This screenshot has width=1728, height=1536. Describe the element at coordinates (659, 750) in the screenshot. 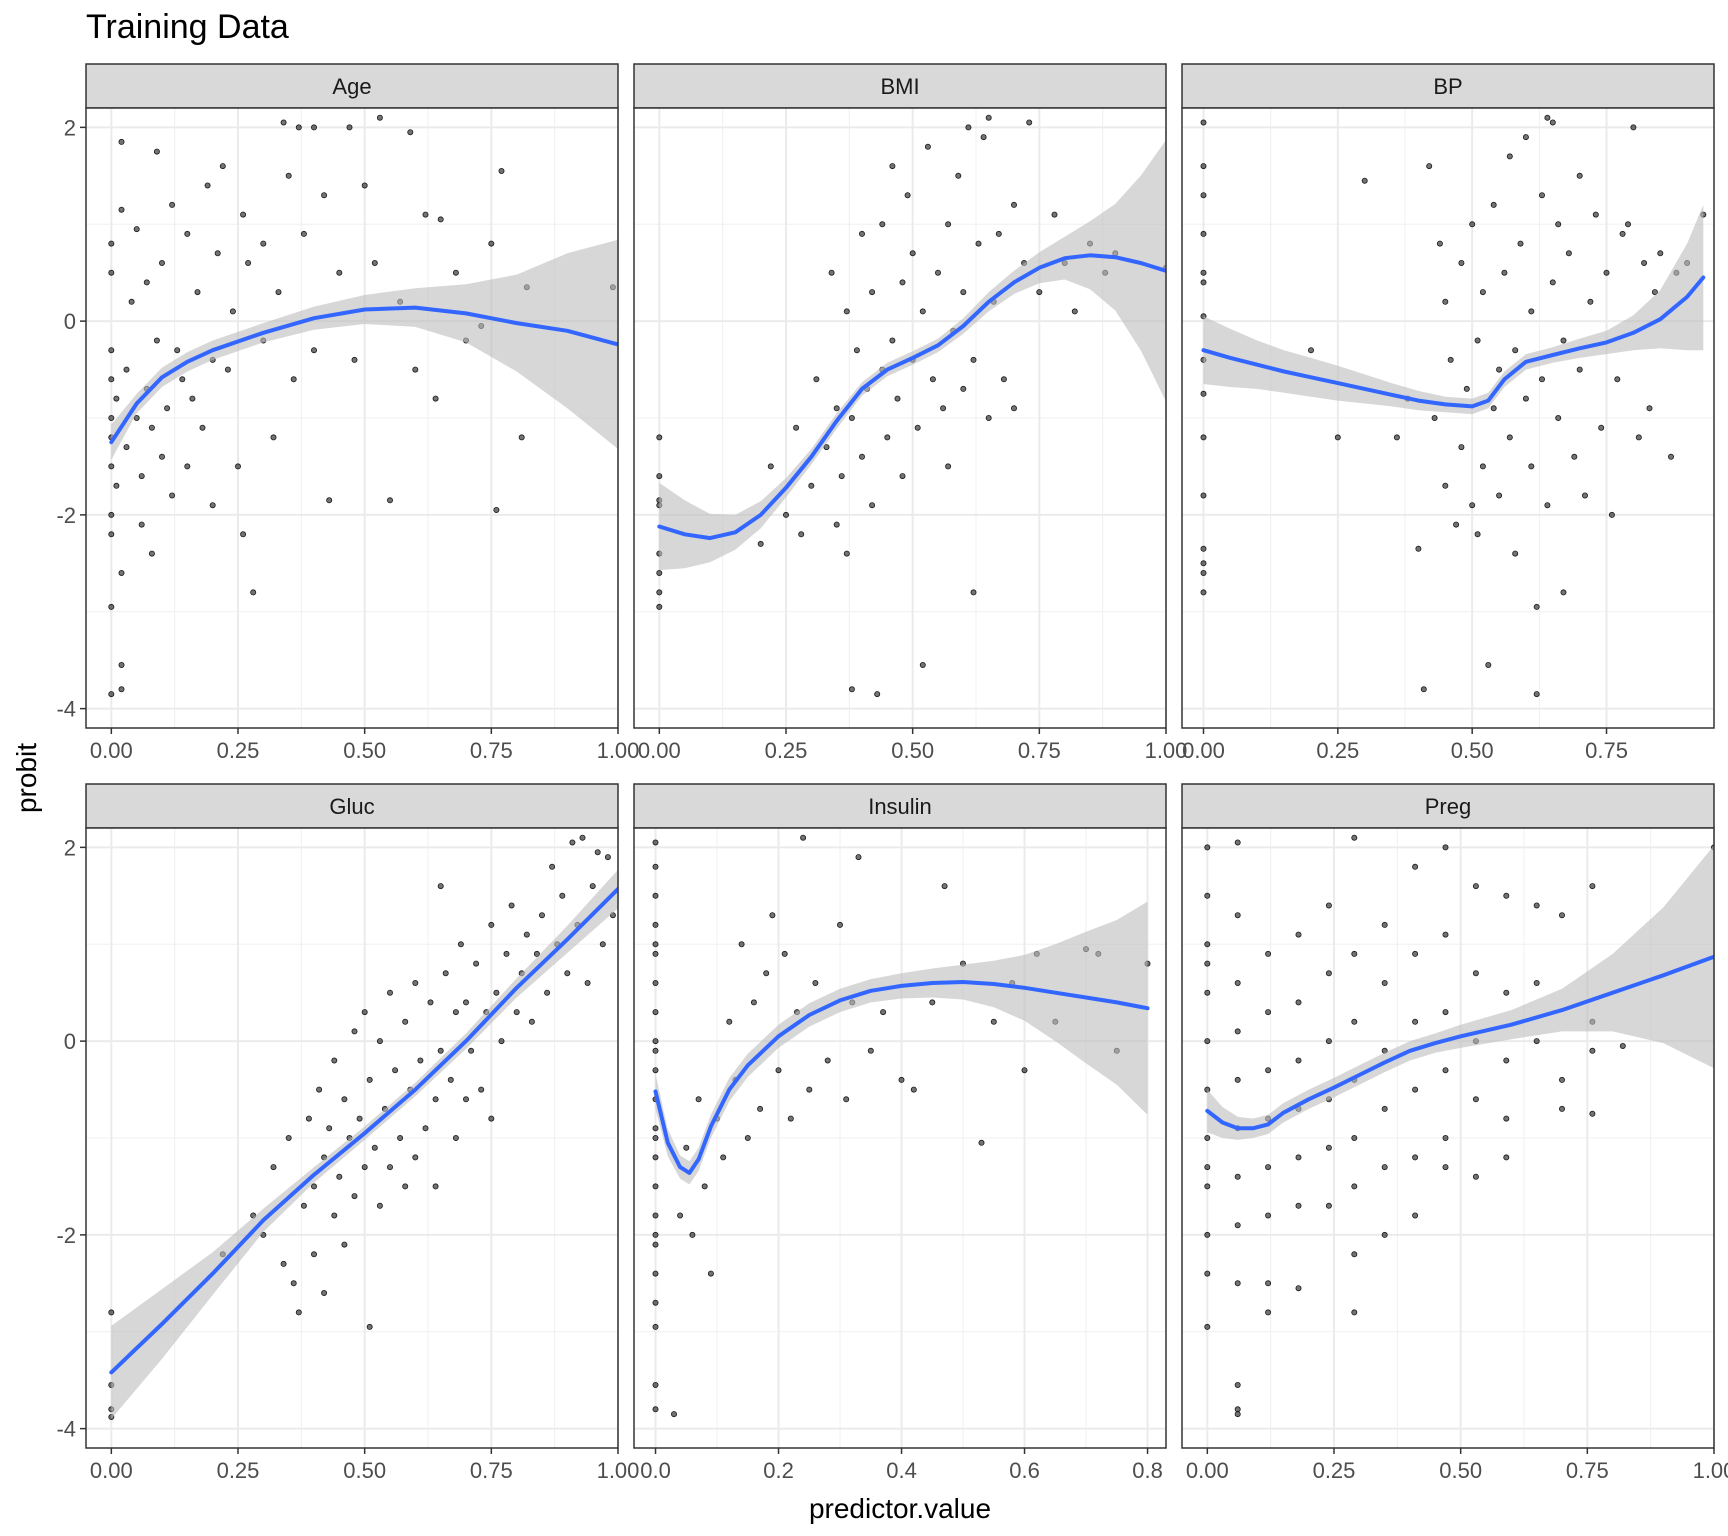

I see `x-tick-label: 0.00` at that location.